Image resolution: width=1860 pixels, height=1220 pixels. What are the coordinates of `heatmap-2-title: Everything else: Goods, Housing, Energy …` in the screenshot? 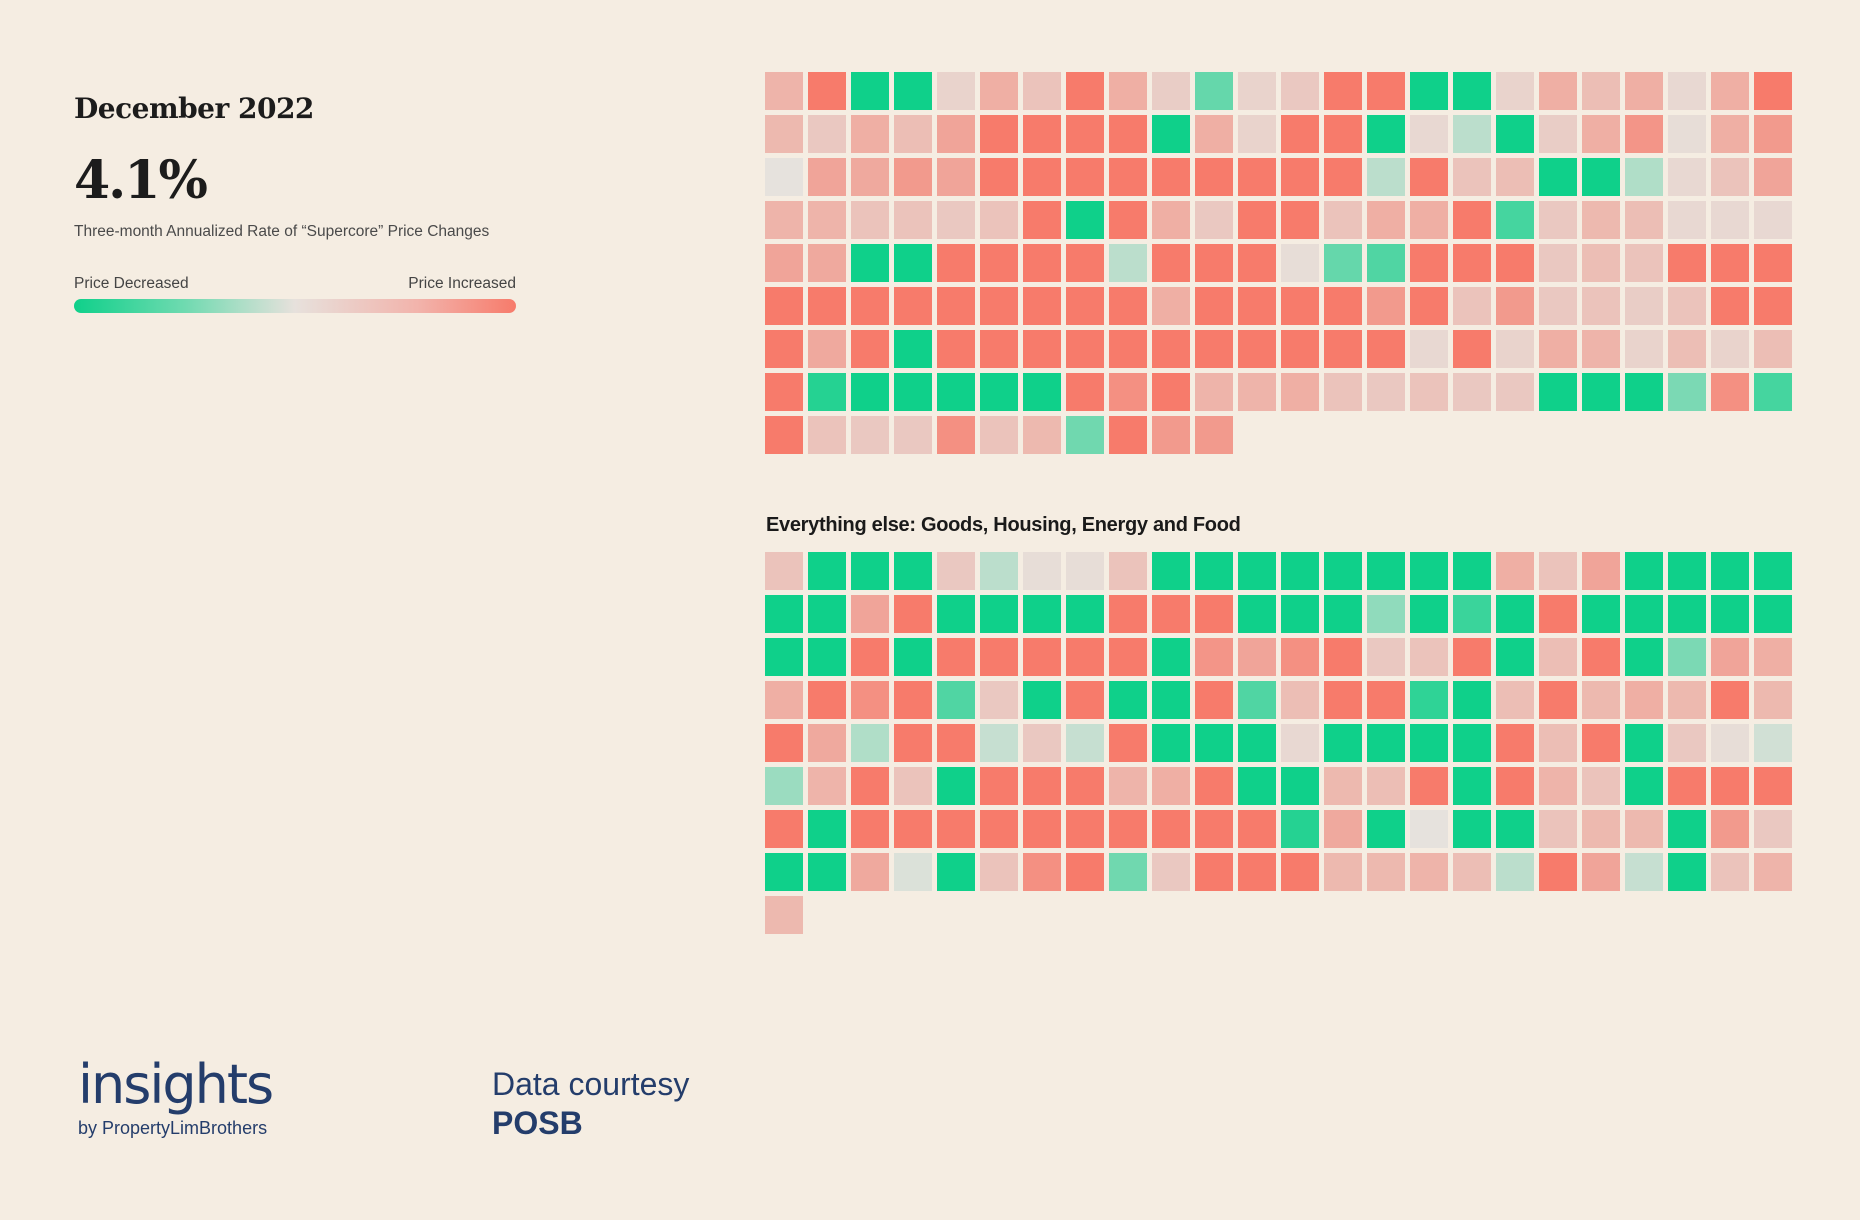 It's located at (1003, 525).